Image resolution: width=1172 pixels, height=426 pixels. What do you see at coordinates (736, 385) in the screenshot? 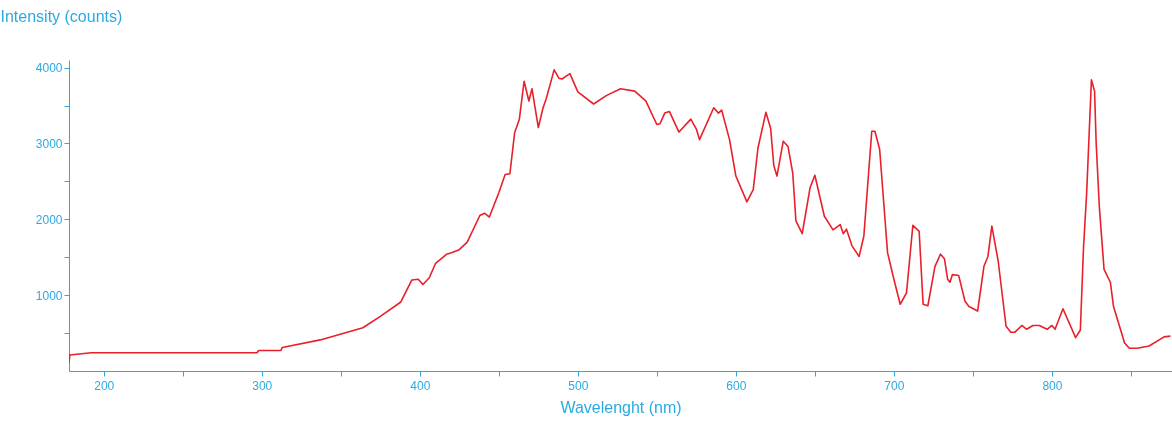
I see `x-tick-label: 600` at bounding box center [736, 385].